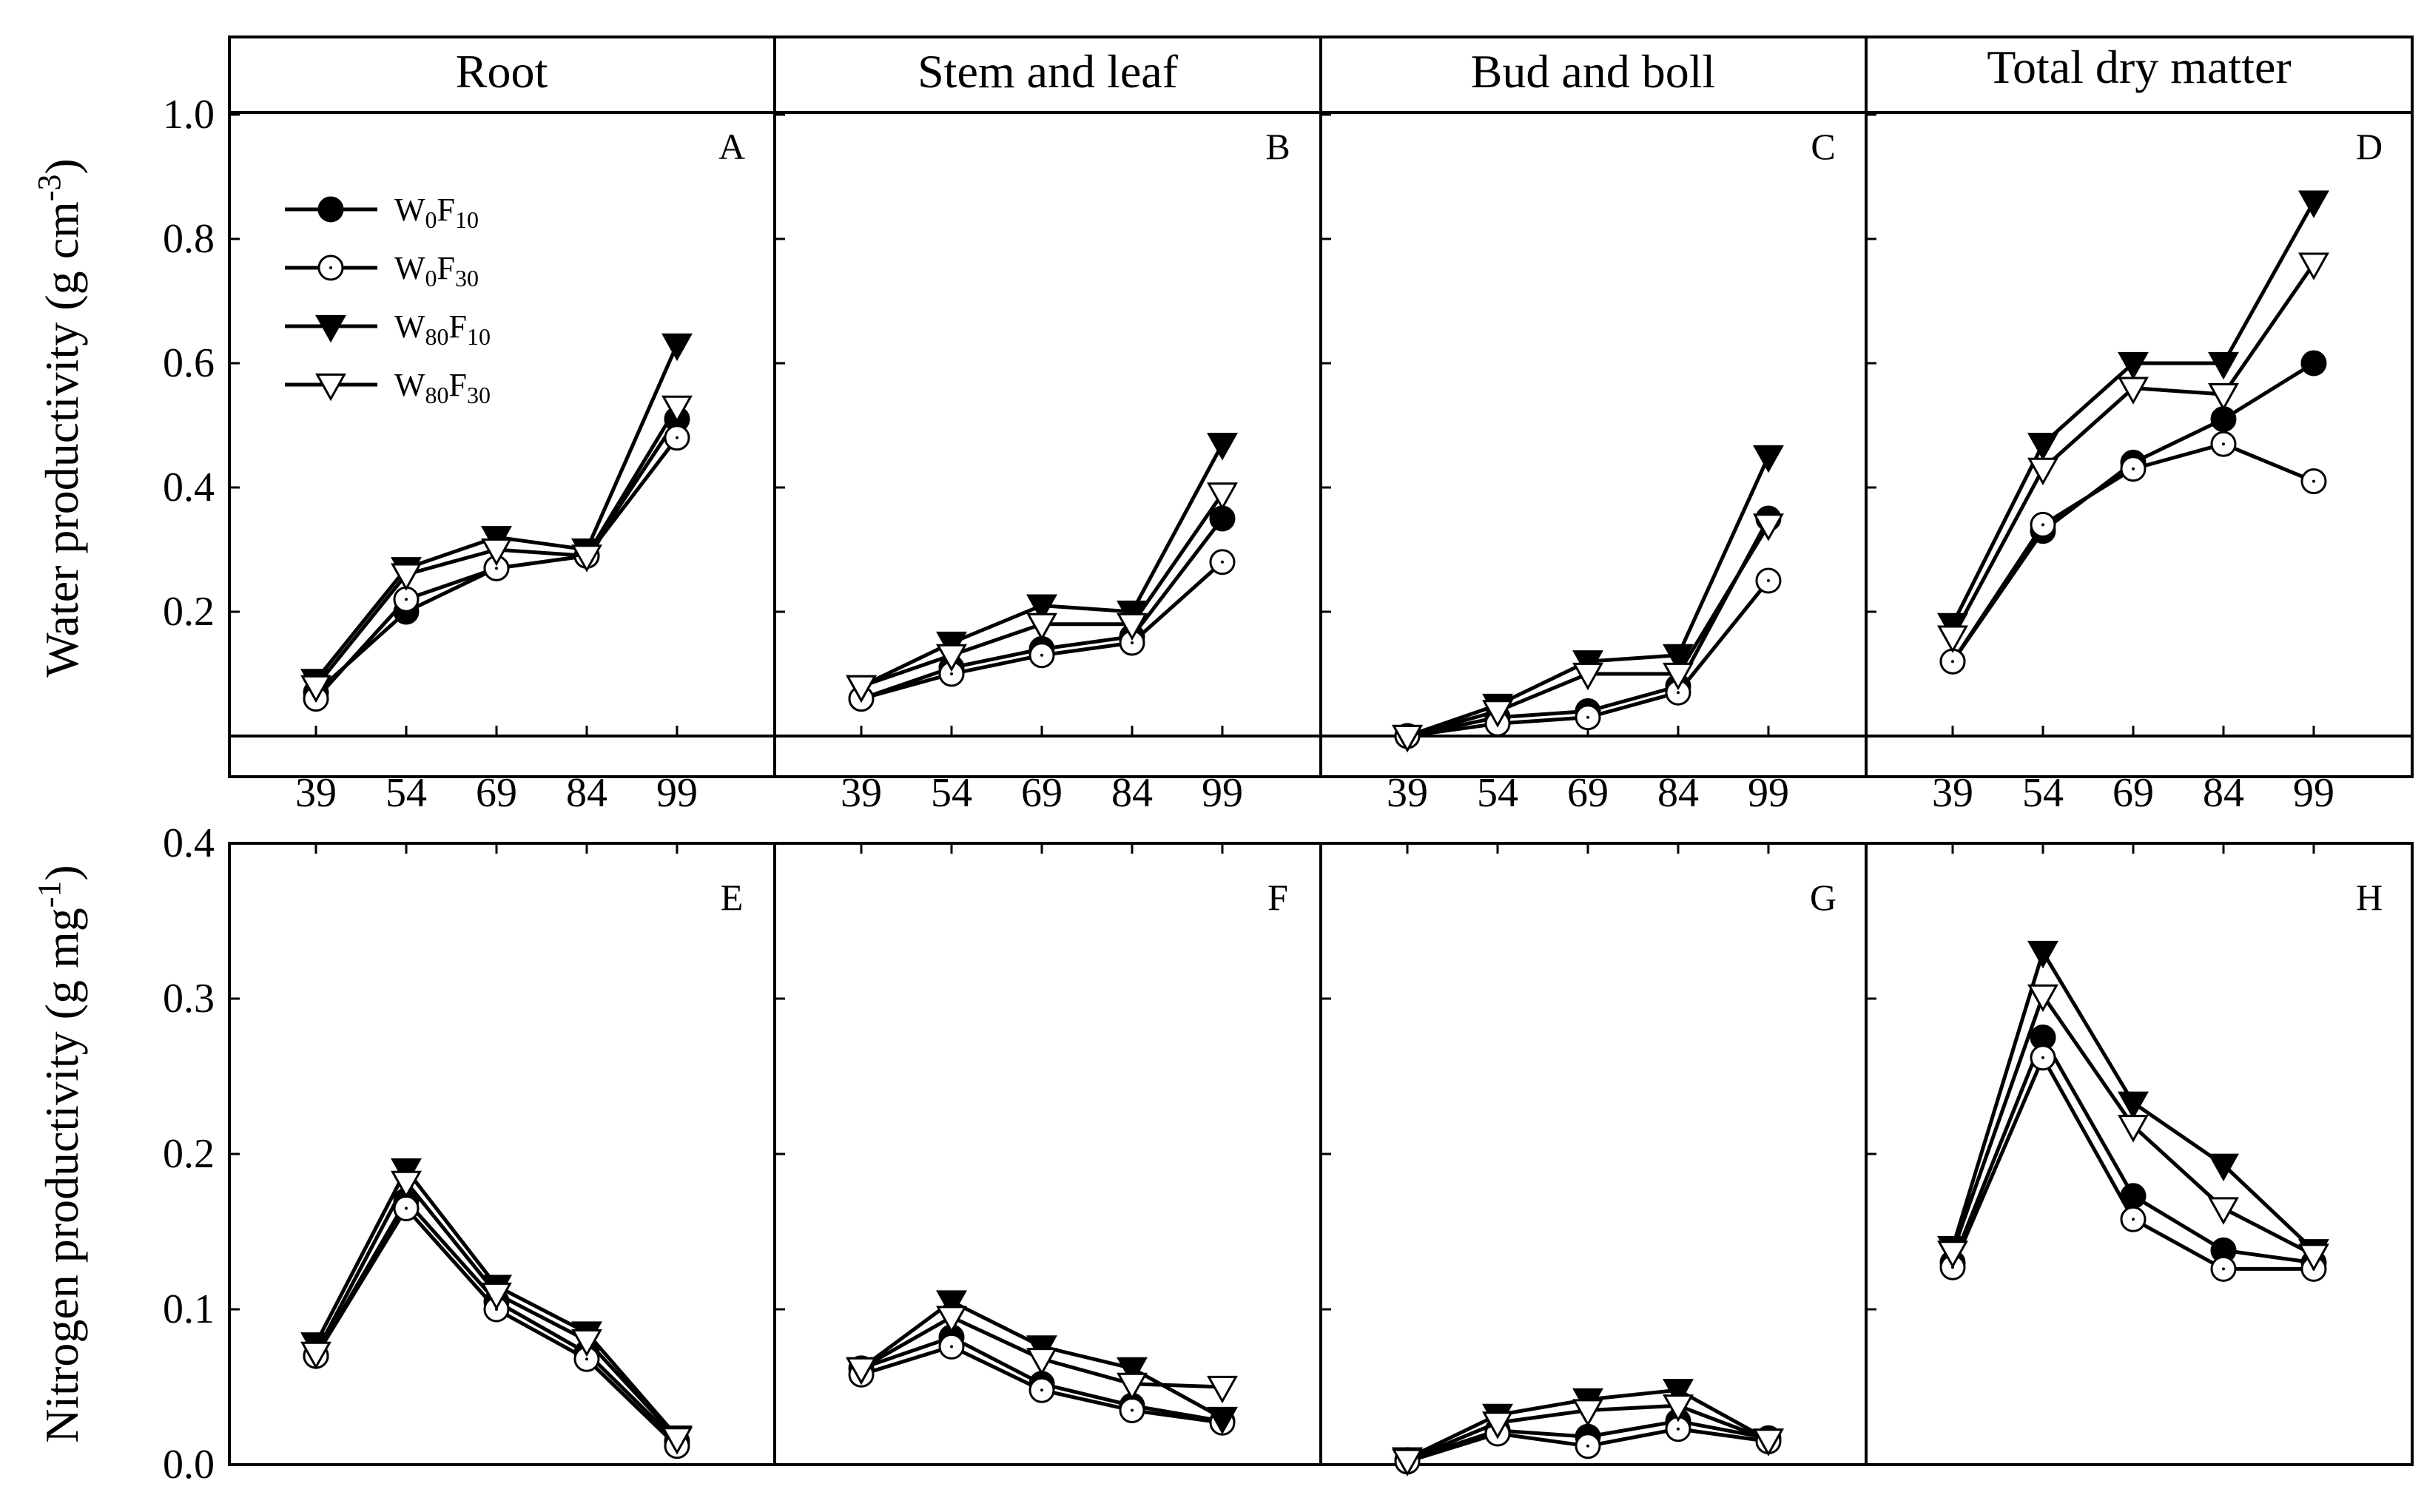  Describe the element at coordinates (189, 1465) in the screenshot. I see `y-tick-label: 0.0` at that location.